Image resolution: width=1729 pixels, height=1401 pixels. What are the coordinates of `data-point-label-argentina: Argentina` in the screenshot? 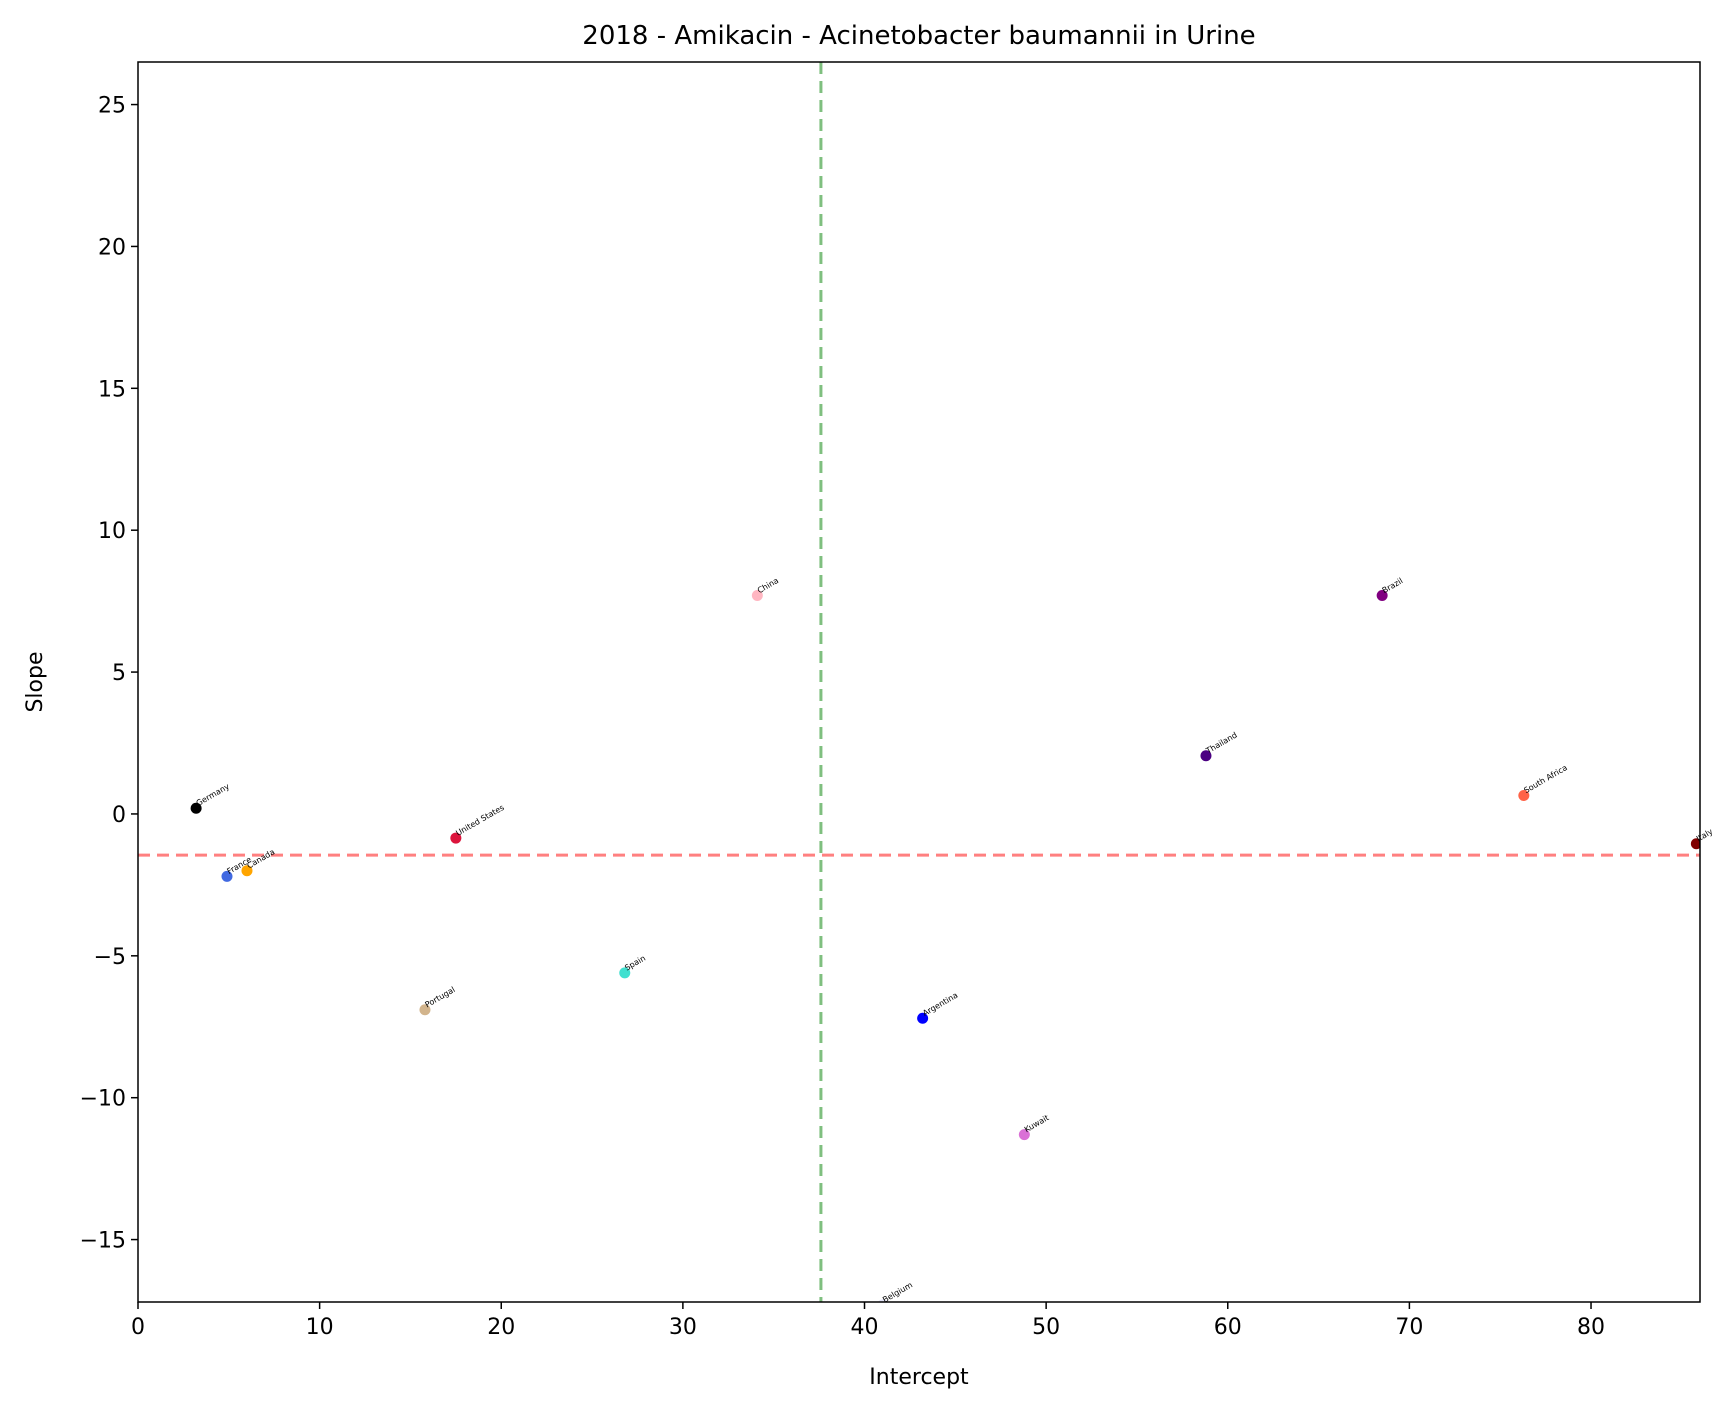 It's located at (940, 1004).